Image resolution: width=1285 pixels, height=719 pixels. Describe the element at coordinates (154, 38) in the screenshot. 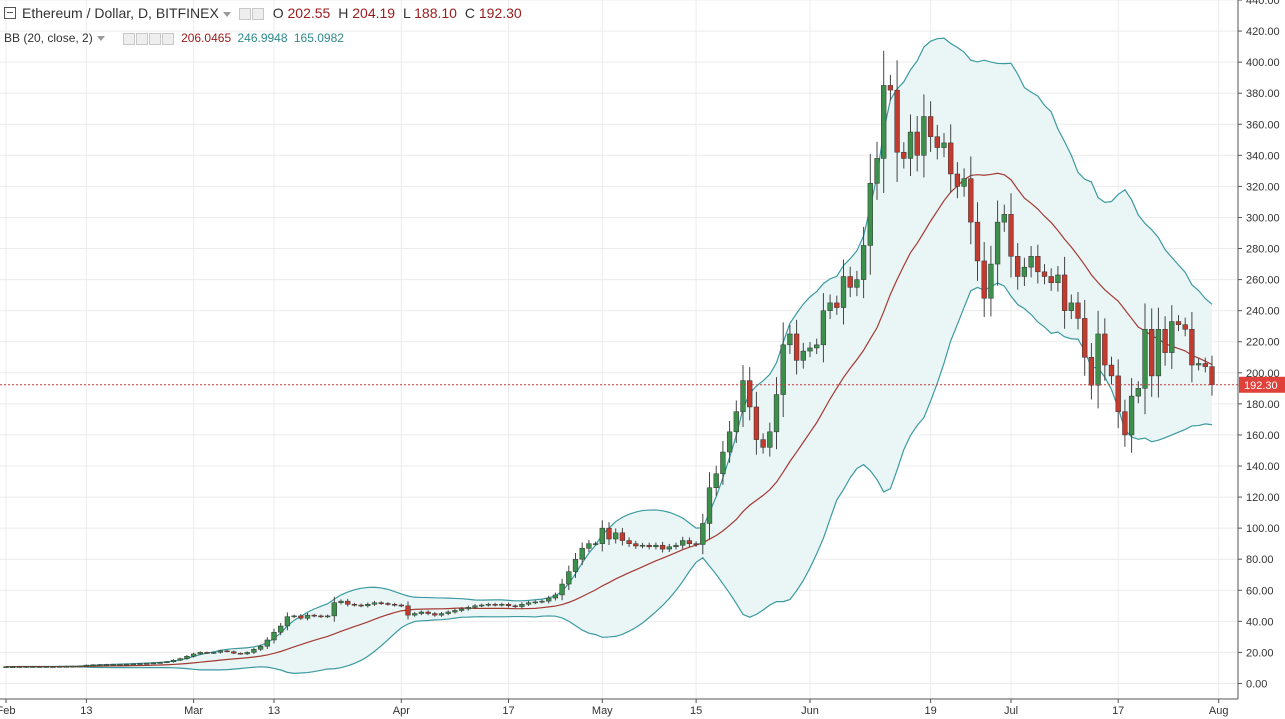

I see `plus-icon` at that location.